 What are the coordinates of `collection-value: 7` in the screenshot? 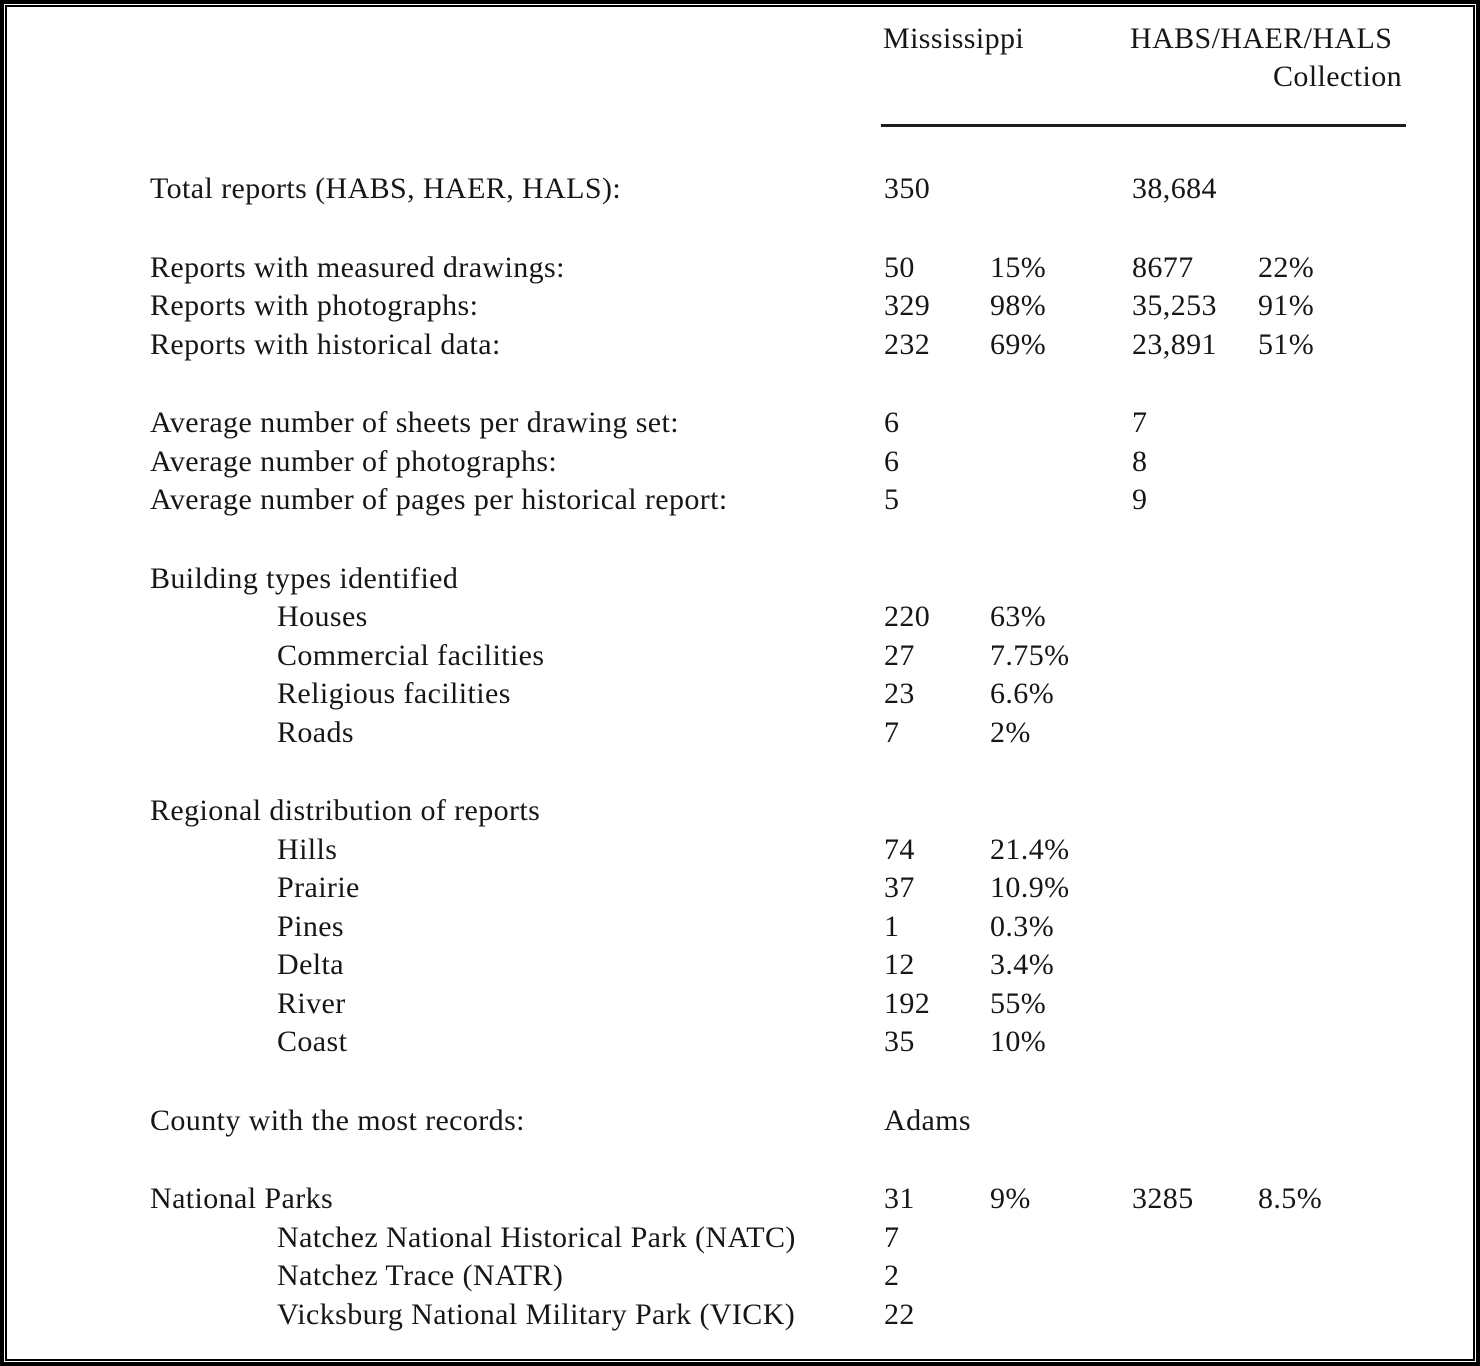 It's located at (1140, 422).